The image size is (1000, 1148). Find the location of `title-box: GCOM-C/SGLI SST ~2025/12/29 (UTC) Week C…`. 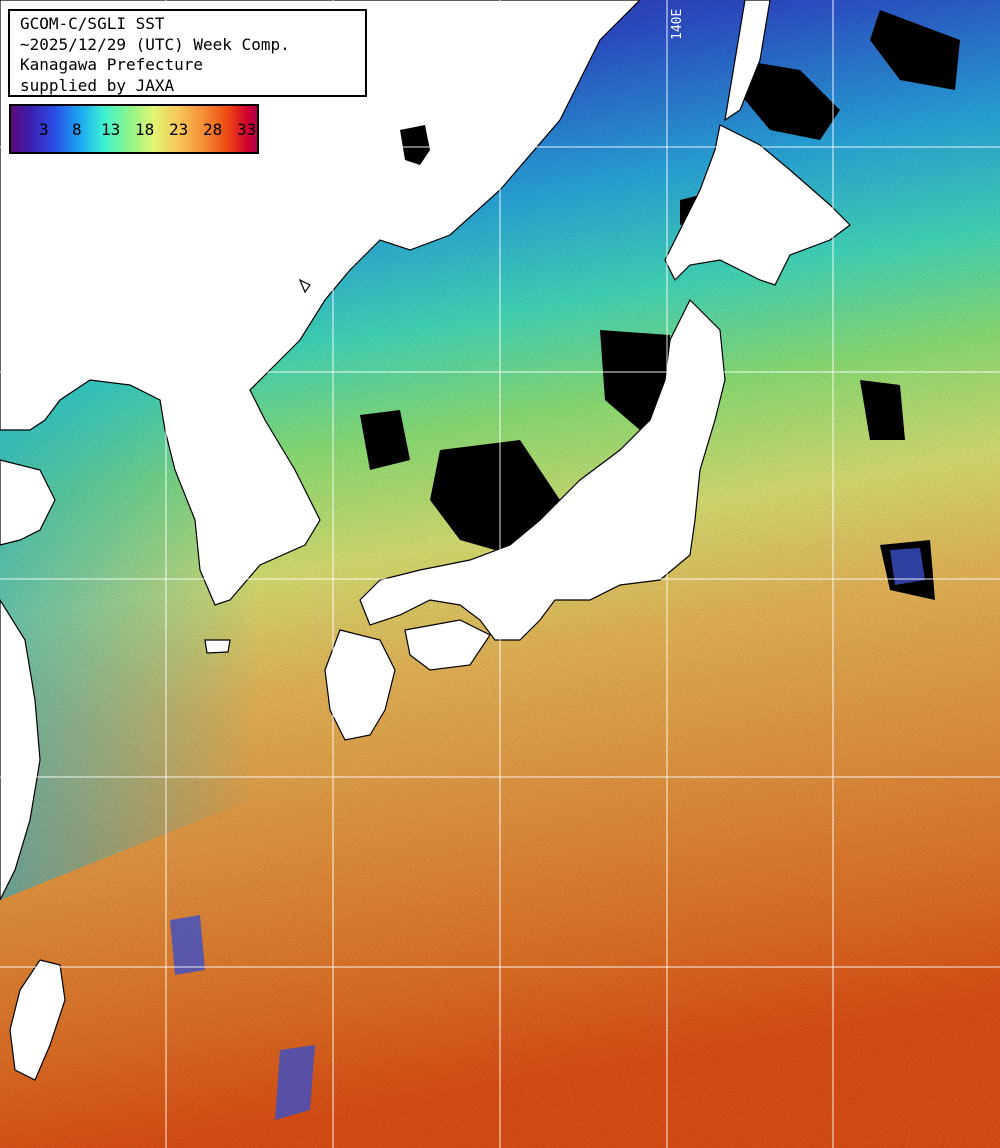

title-box: GCOM-C/SGLI SST ~2025/12/29 (UTC) Week C… is located at coordinates (187, 53).